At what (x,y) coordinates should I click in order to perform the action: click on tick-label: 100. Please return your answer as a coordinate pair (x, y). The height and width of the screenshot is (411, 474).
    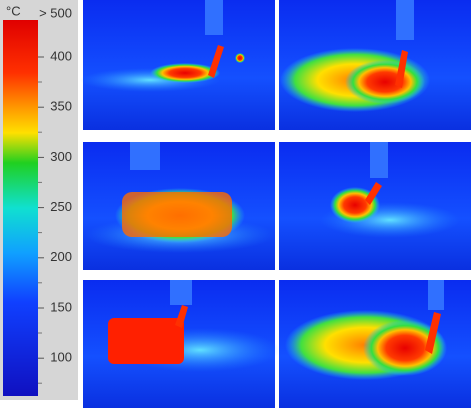
    Looking at the image, I should click on (61, 357).